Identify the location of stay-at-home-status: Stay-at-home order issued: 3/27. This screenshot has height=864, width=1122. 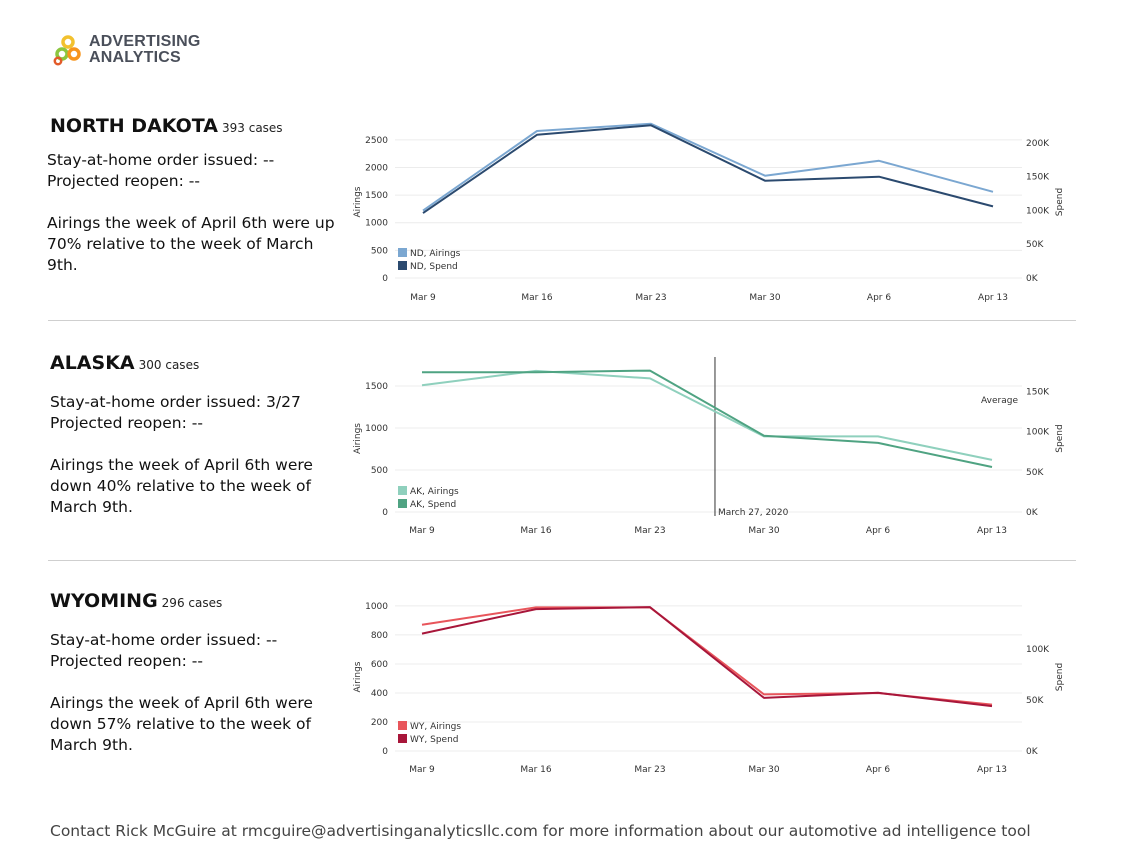
(175, 402).